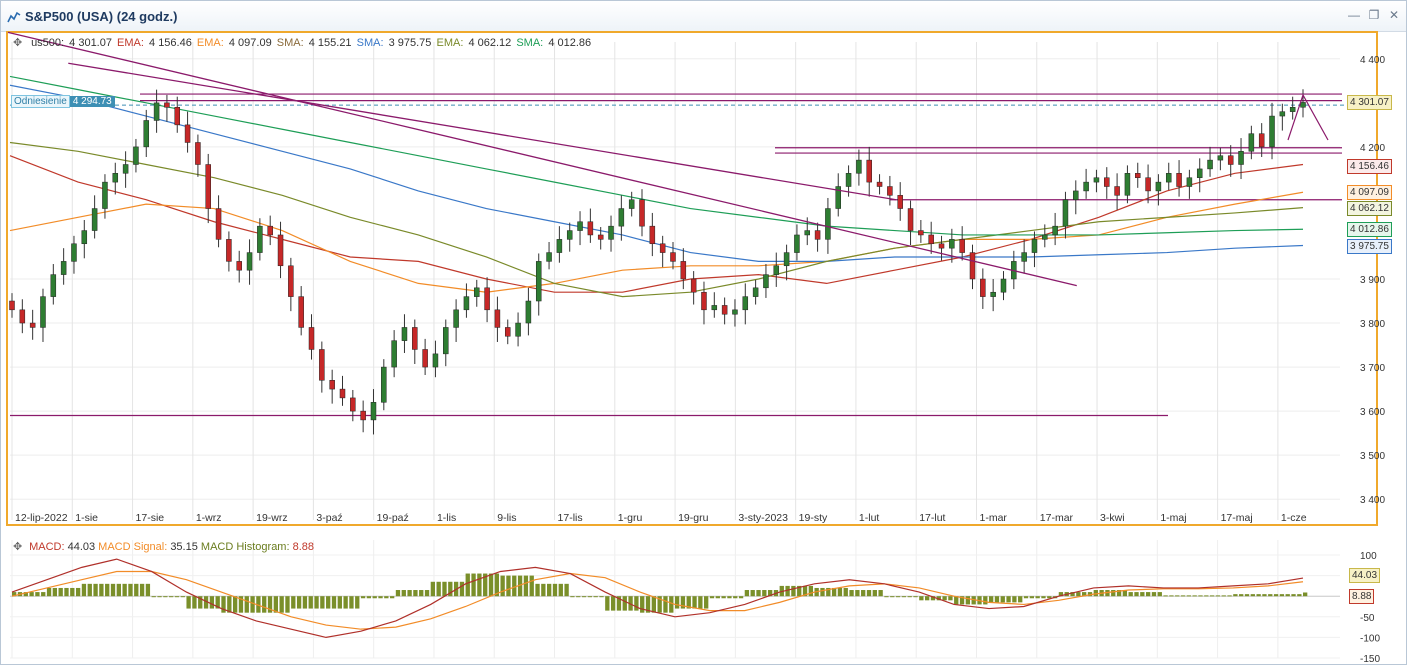  Describe the element at coordinates (330, 43) in the screenshot. I see `legend-sma1-value: 4 155.21` at that location.